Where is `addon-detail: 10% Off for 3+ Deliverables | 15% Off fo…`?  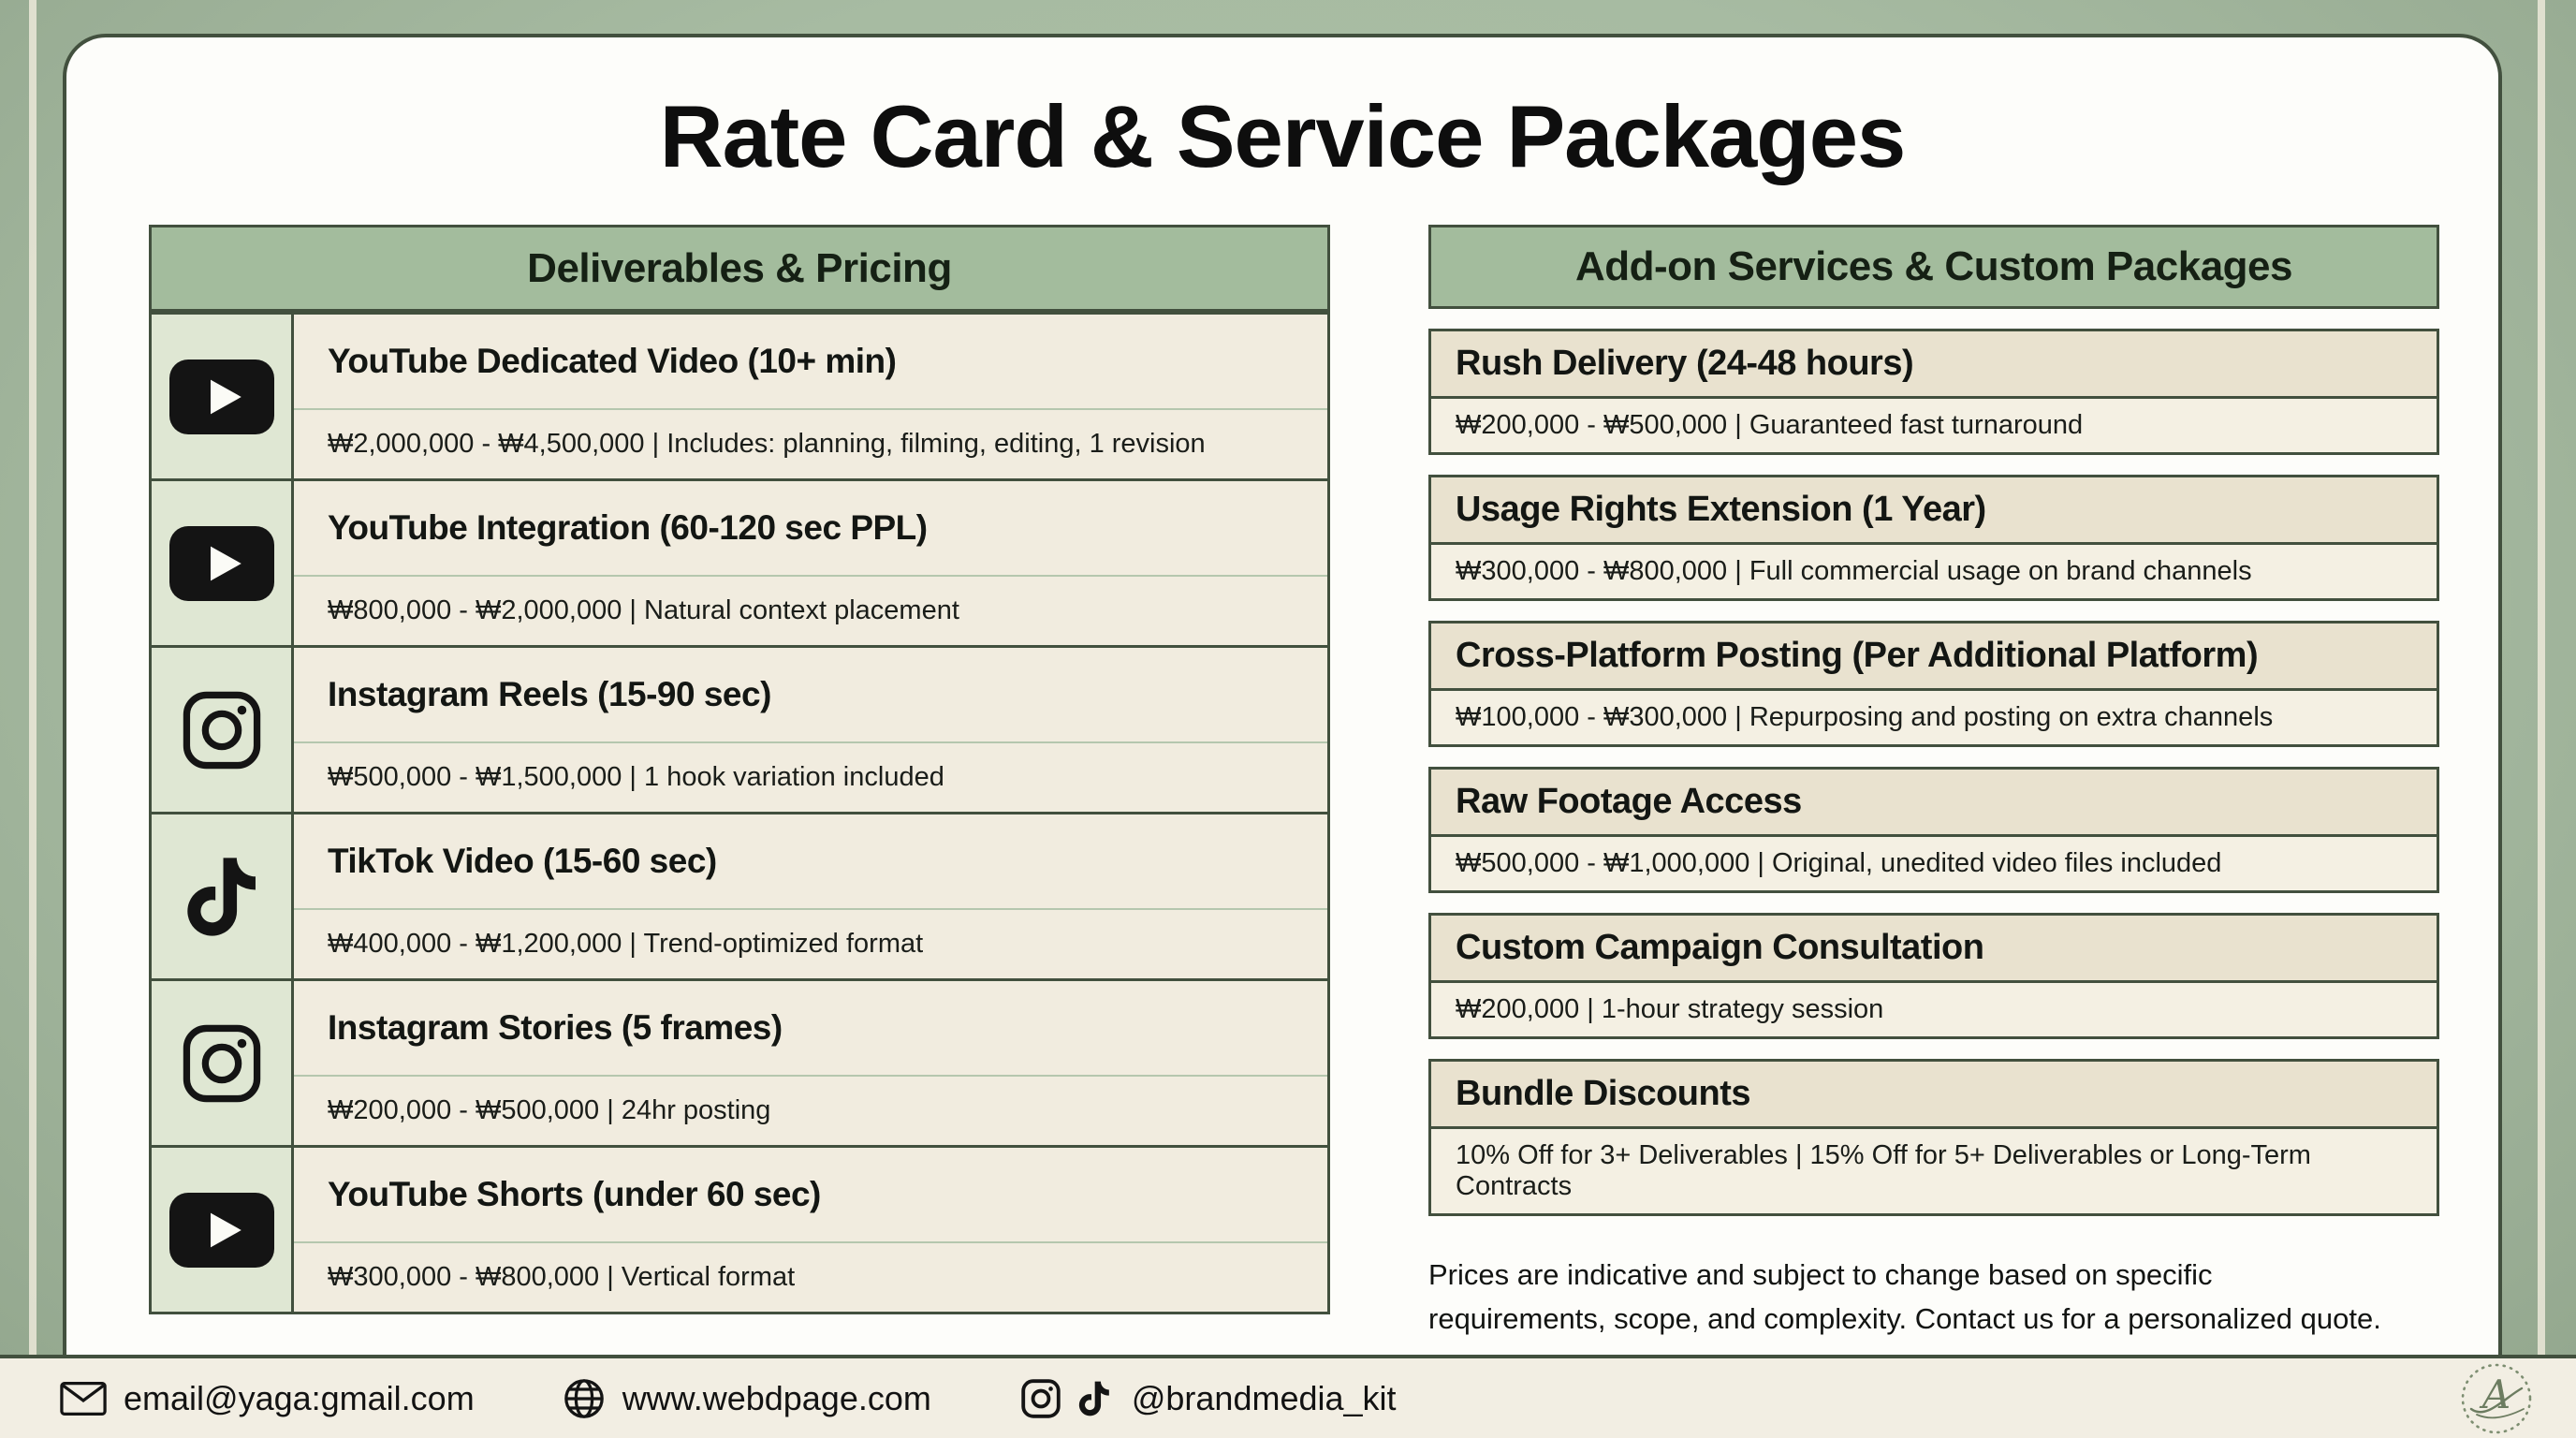 addon-detail: 10% Off for 3+ Deliverables | 15% Off fo… is located at coordinates (1934, 1171).